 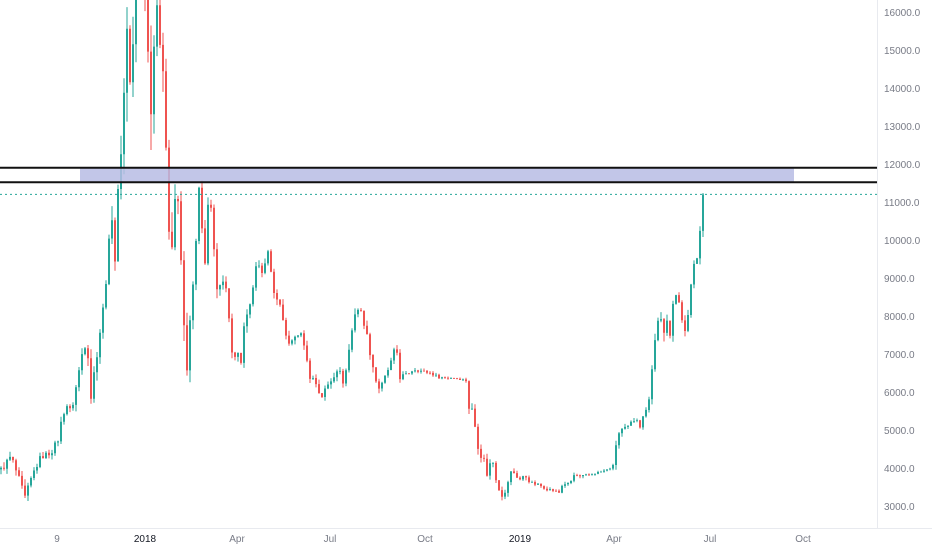 What do you see at coordinates (899, 317) in the screenshot?
I see `price-axis-label: 8000.0` at bounding box center [899, 317].